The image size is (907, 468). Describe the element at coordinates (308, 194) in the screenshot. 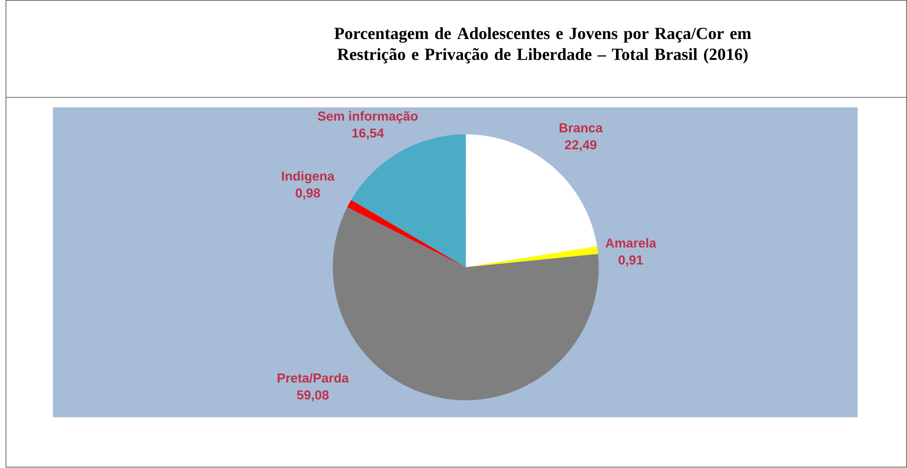

I see `data-label: 0,98` at that location.